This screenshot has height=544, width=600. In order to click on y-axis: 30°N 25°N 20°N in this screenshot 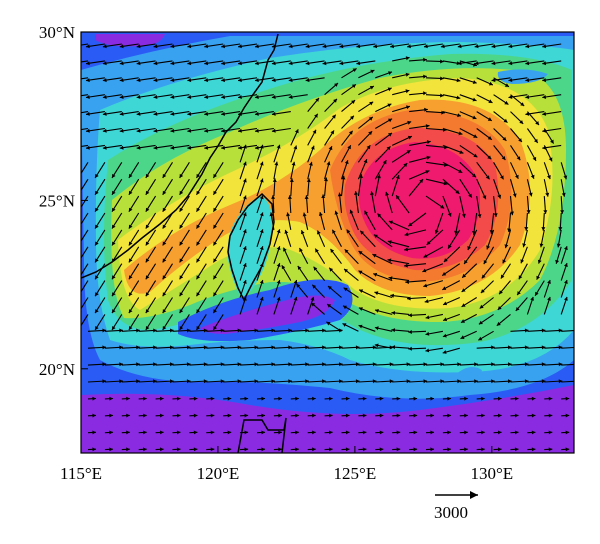, I will do `click(63, 201)`.